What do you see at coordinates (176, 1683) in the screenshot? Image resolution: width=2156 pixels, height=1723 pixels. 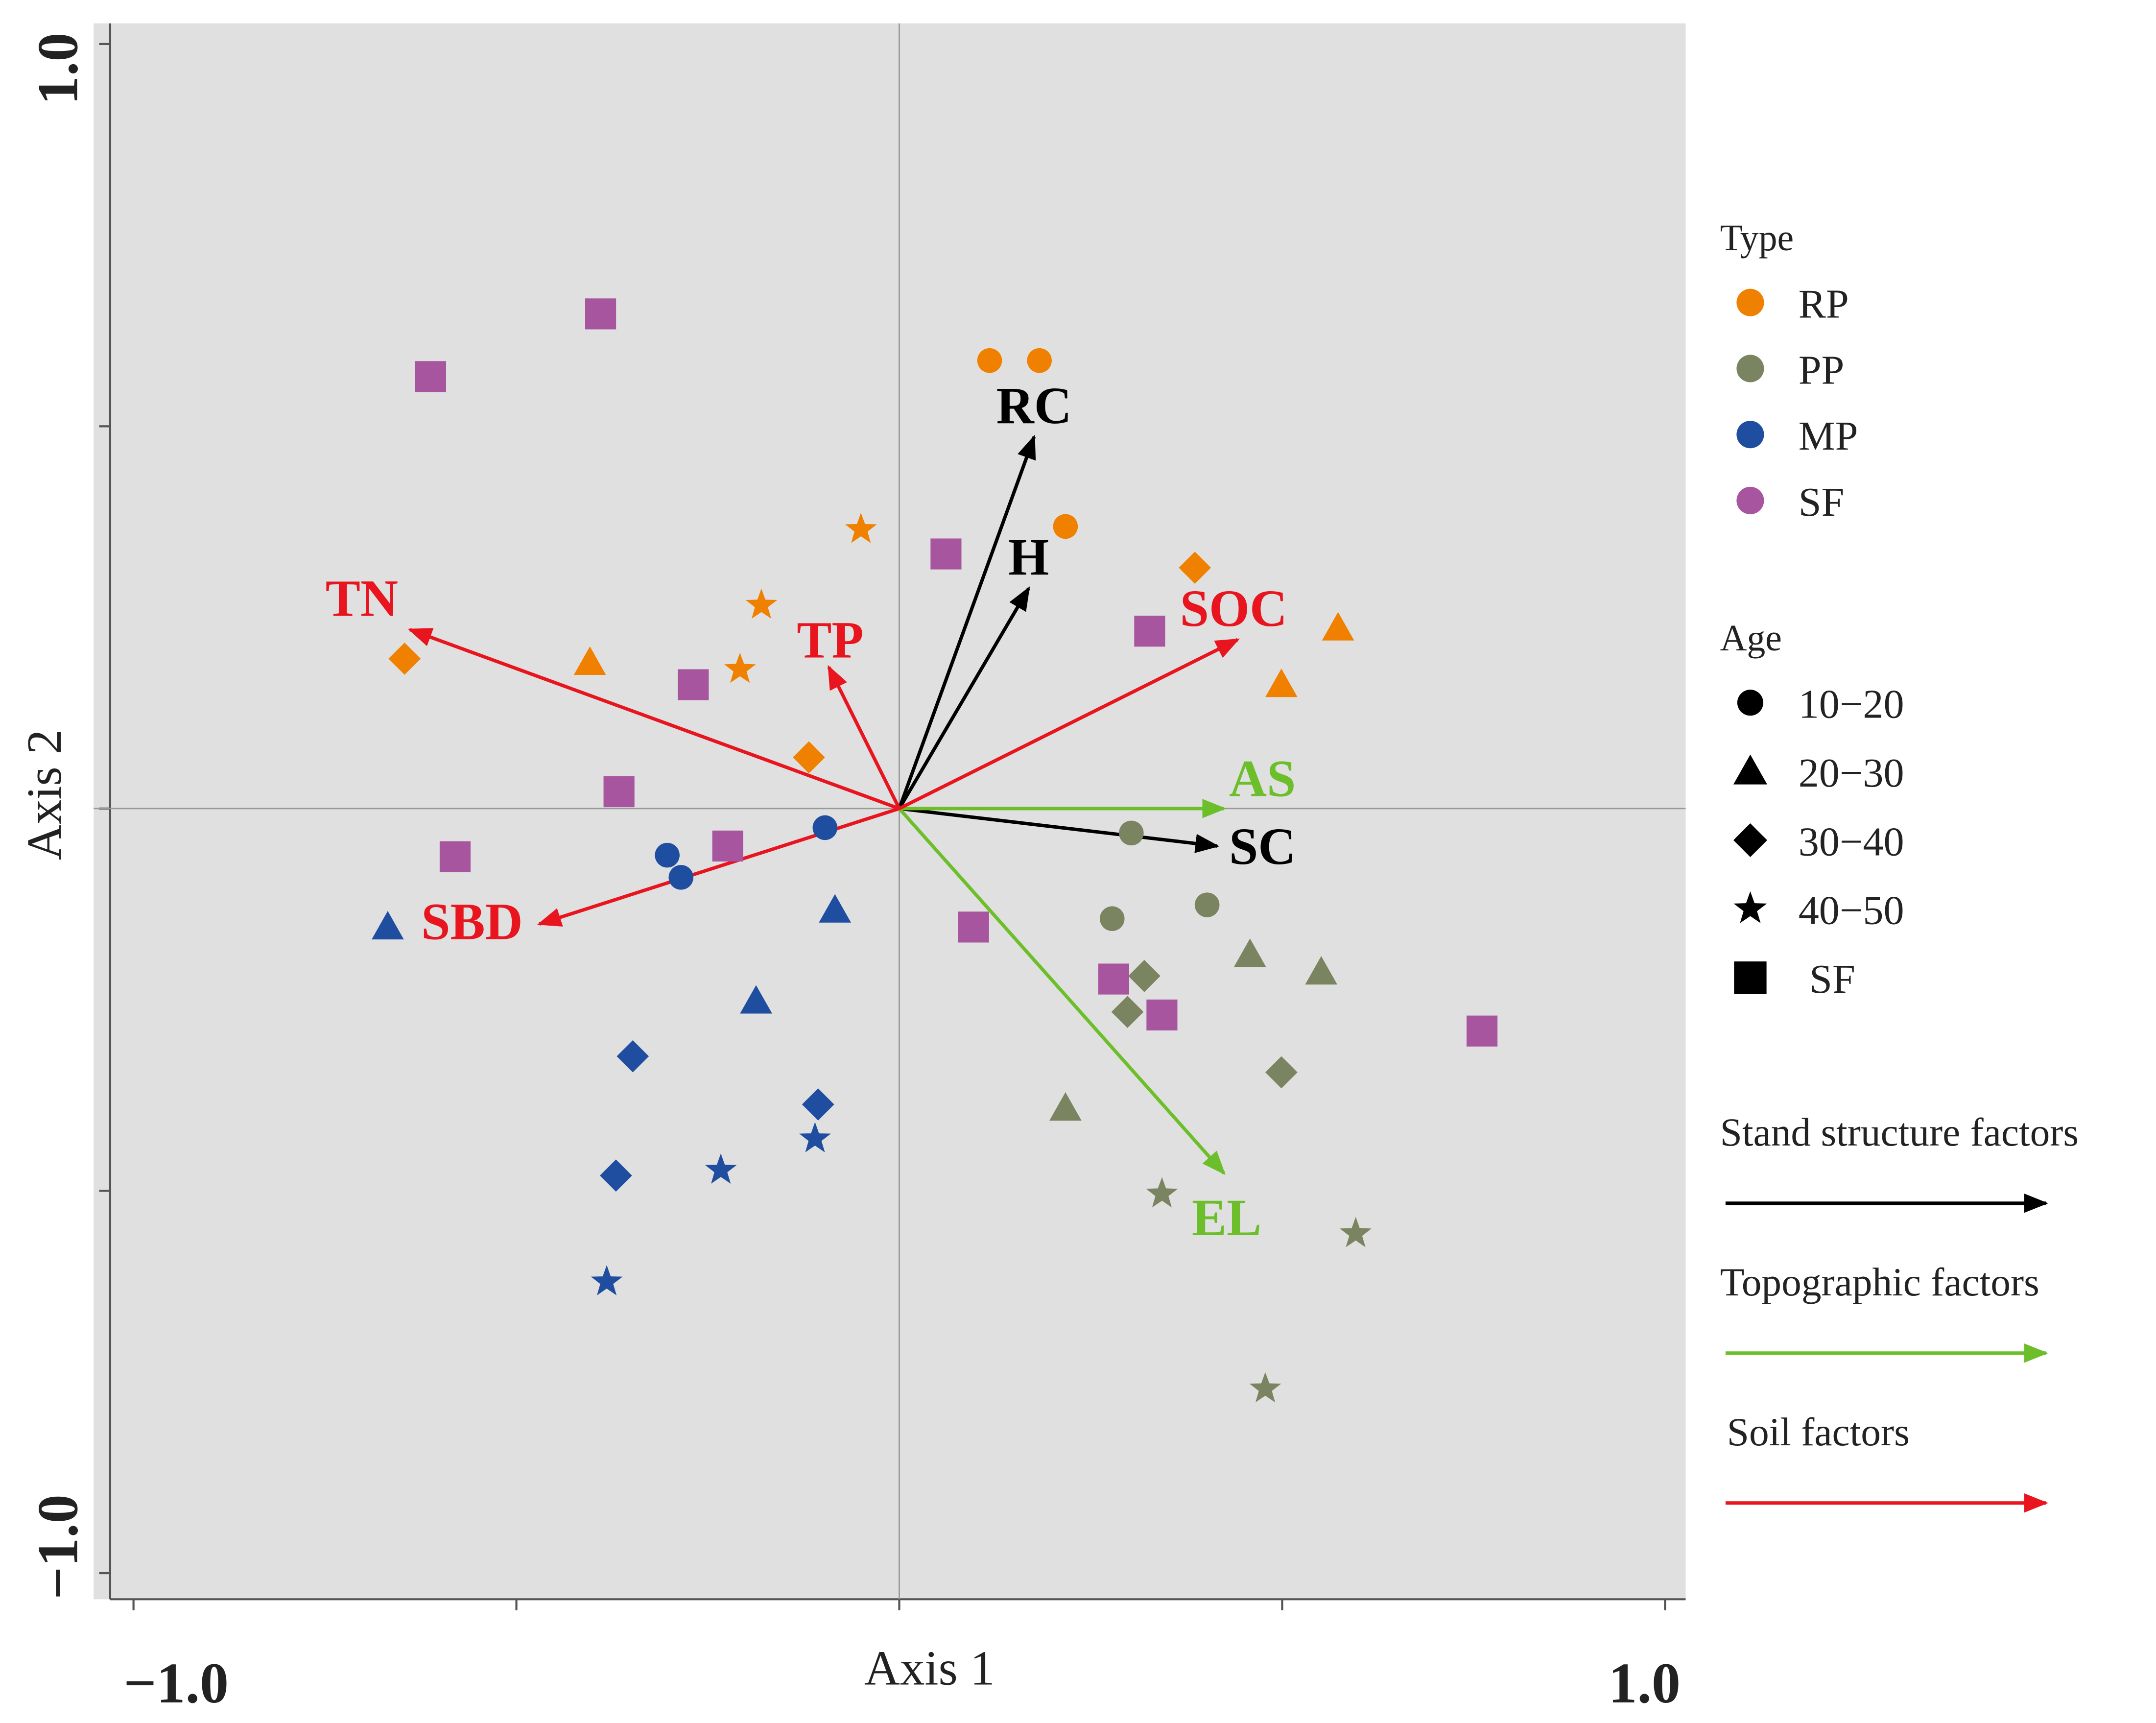 I see `x-tick-label-min: −1.0` at bounding box center [176, 1683].